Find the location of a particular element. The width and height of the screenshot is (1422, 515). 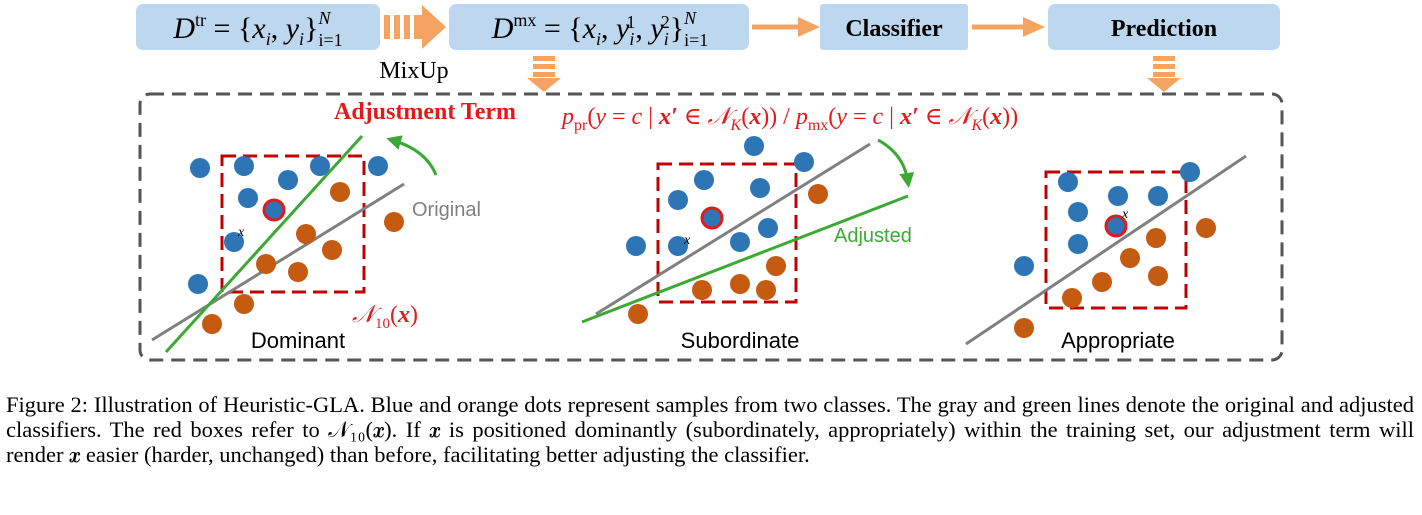

dominant-orange-dots is located at coordinates (303, 258).